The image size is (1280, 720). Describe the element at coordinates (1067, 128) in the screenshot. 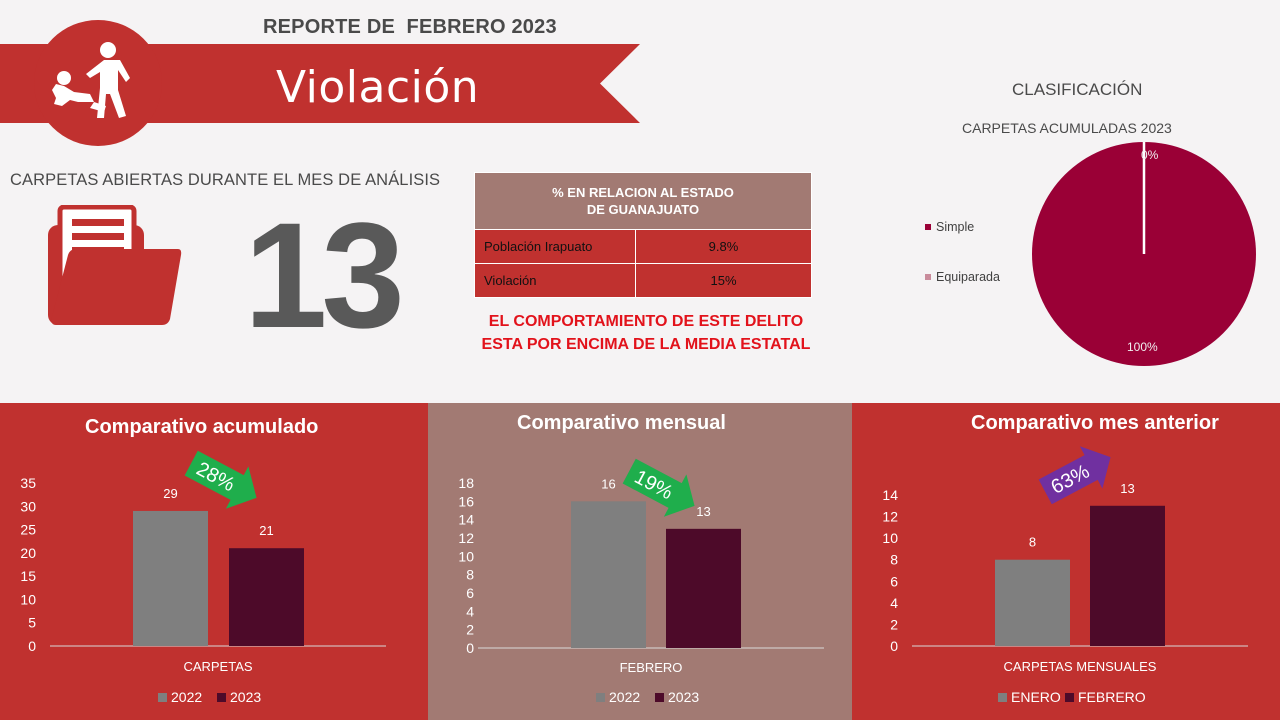

I see `pie-title: CARPETAS ACUMULADAS 2023` at that location.